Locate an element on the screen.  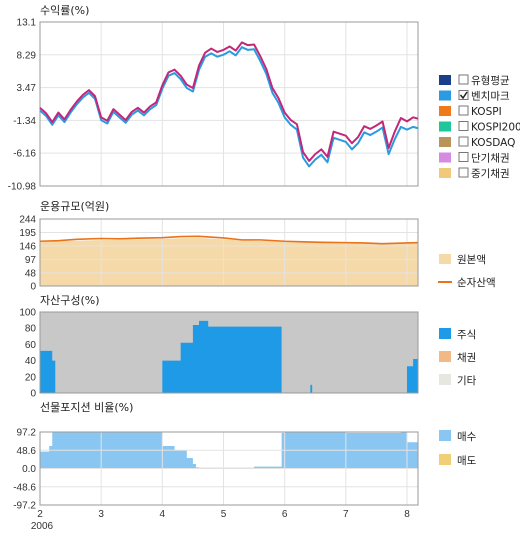
x-tick-label: 6 is located at coordinates (285, 514).